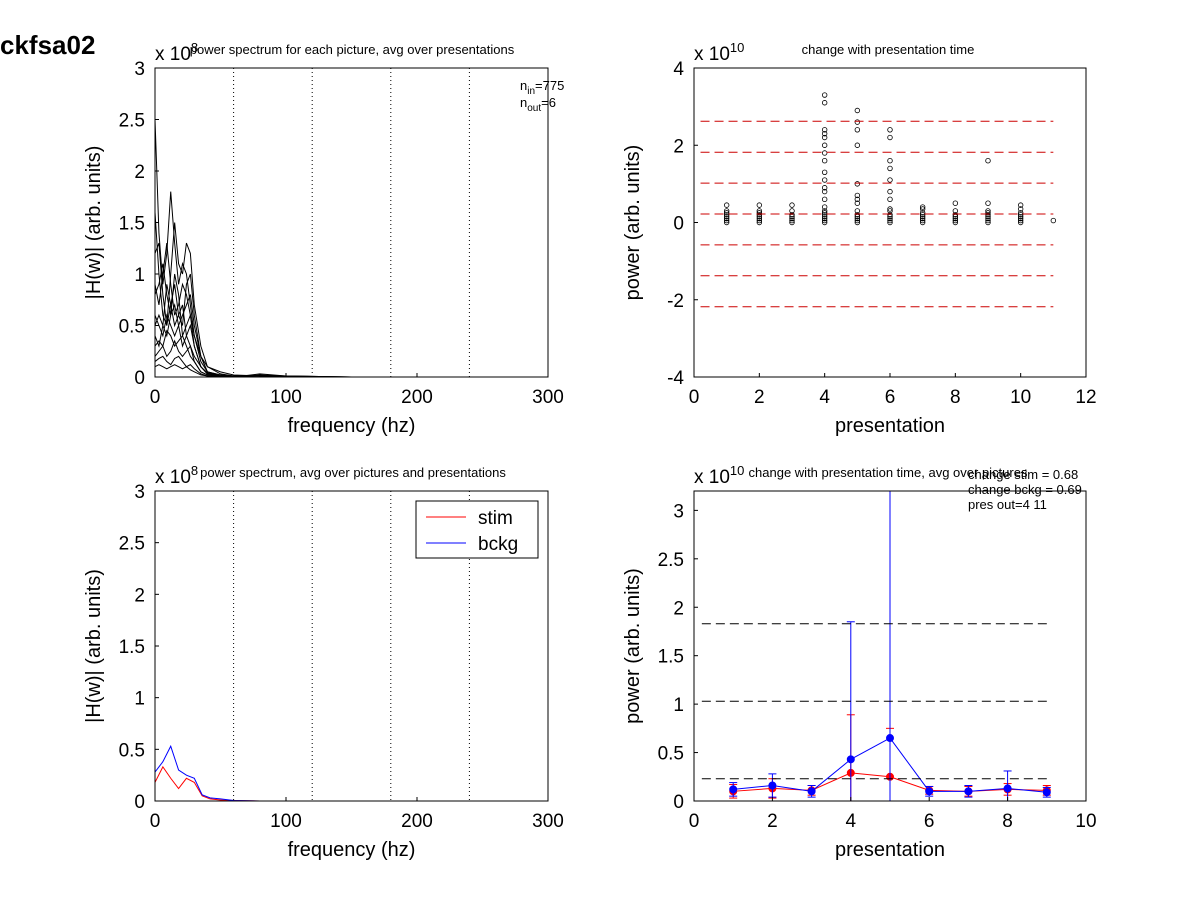 This screenshot has width=1200, height=900. Describe the element at coordinates (719, 475) in the screenshot. I see `axis-exponent: x 1010` at that location.